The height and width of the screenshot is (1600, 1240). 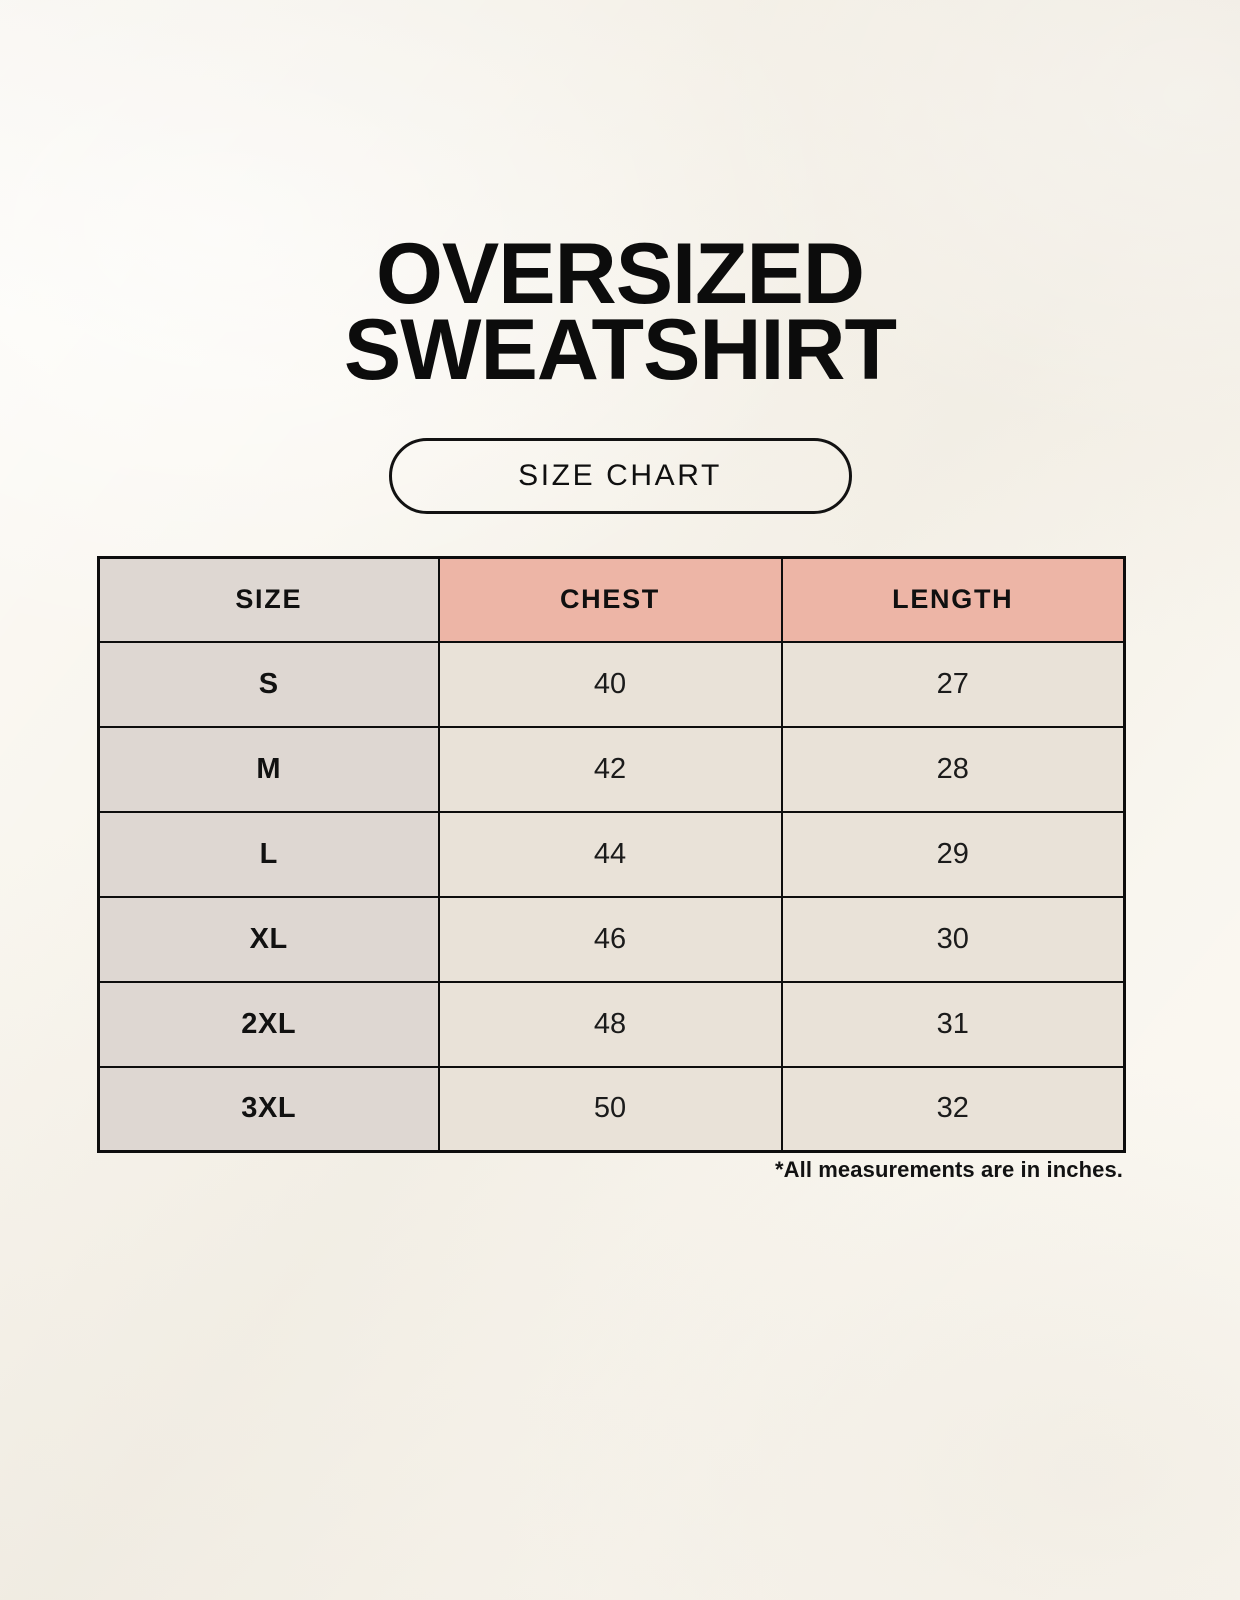 I want to click on size-chart-badge-container: SIZE CHART, so click(x=620, y=476).